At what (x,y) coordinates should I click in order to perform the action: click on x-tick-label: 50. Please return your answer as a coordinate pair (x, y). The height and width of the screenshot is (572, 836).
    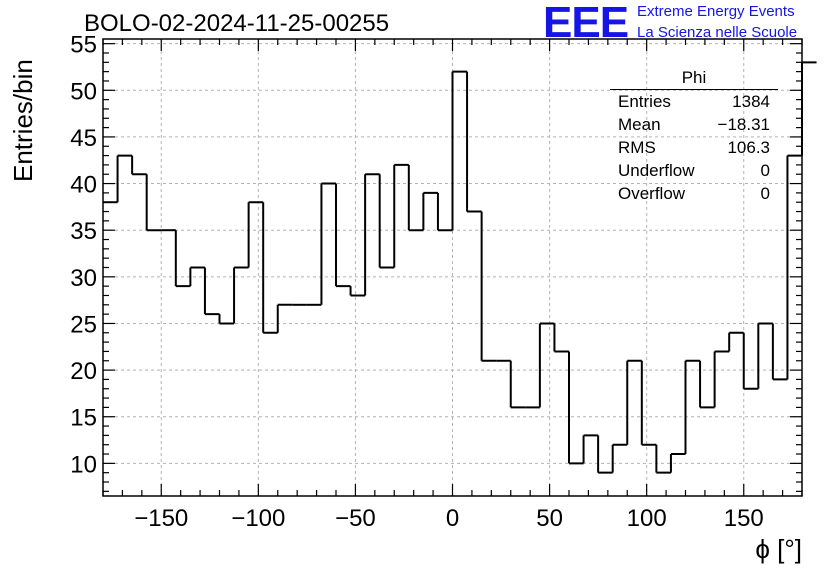
    Looking at the image, I should click on (549, 518).